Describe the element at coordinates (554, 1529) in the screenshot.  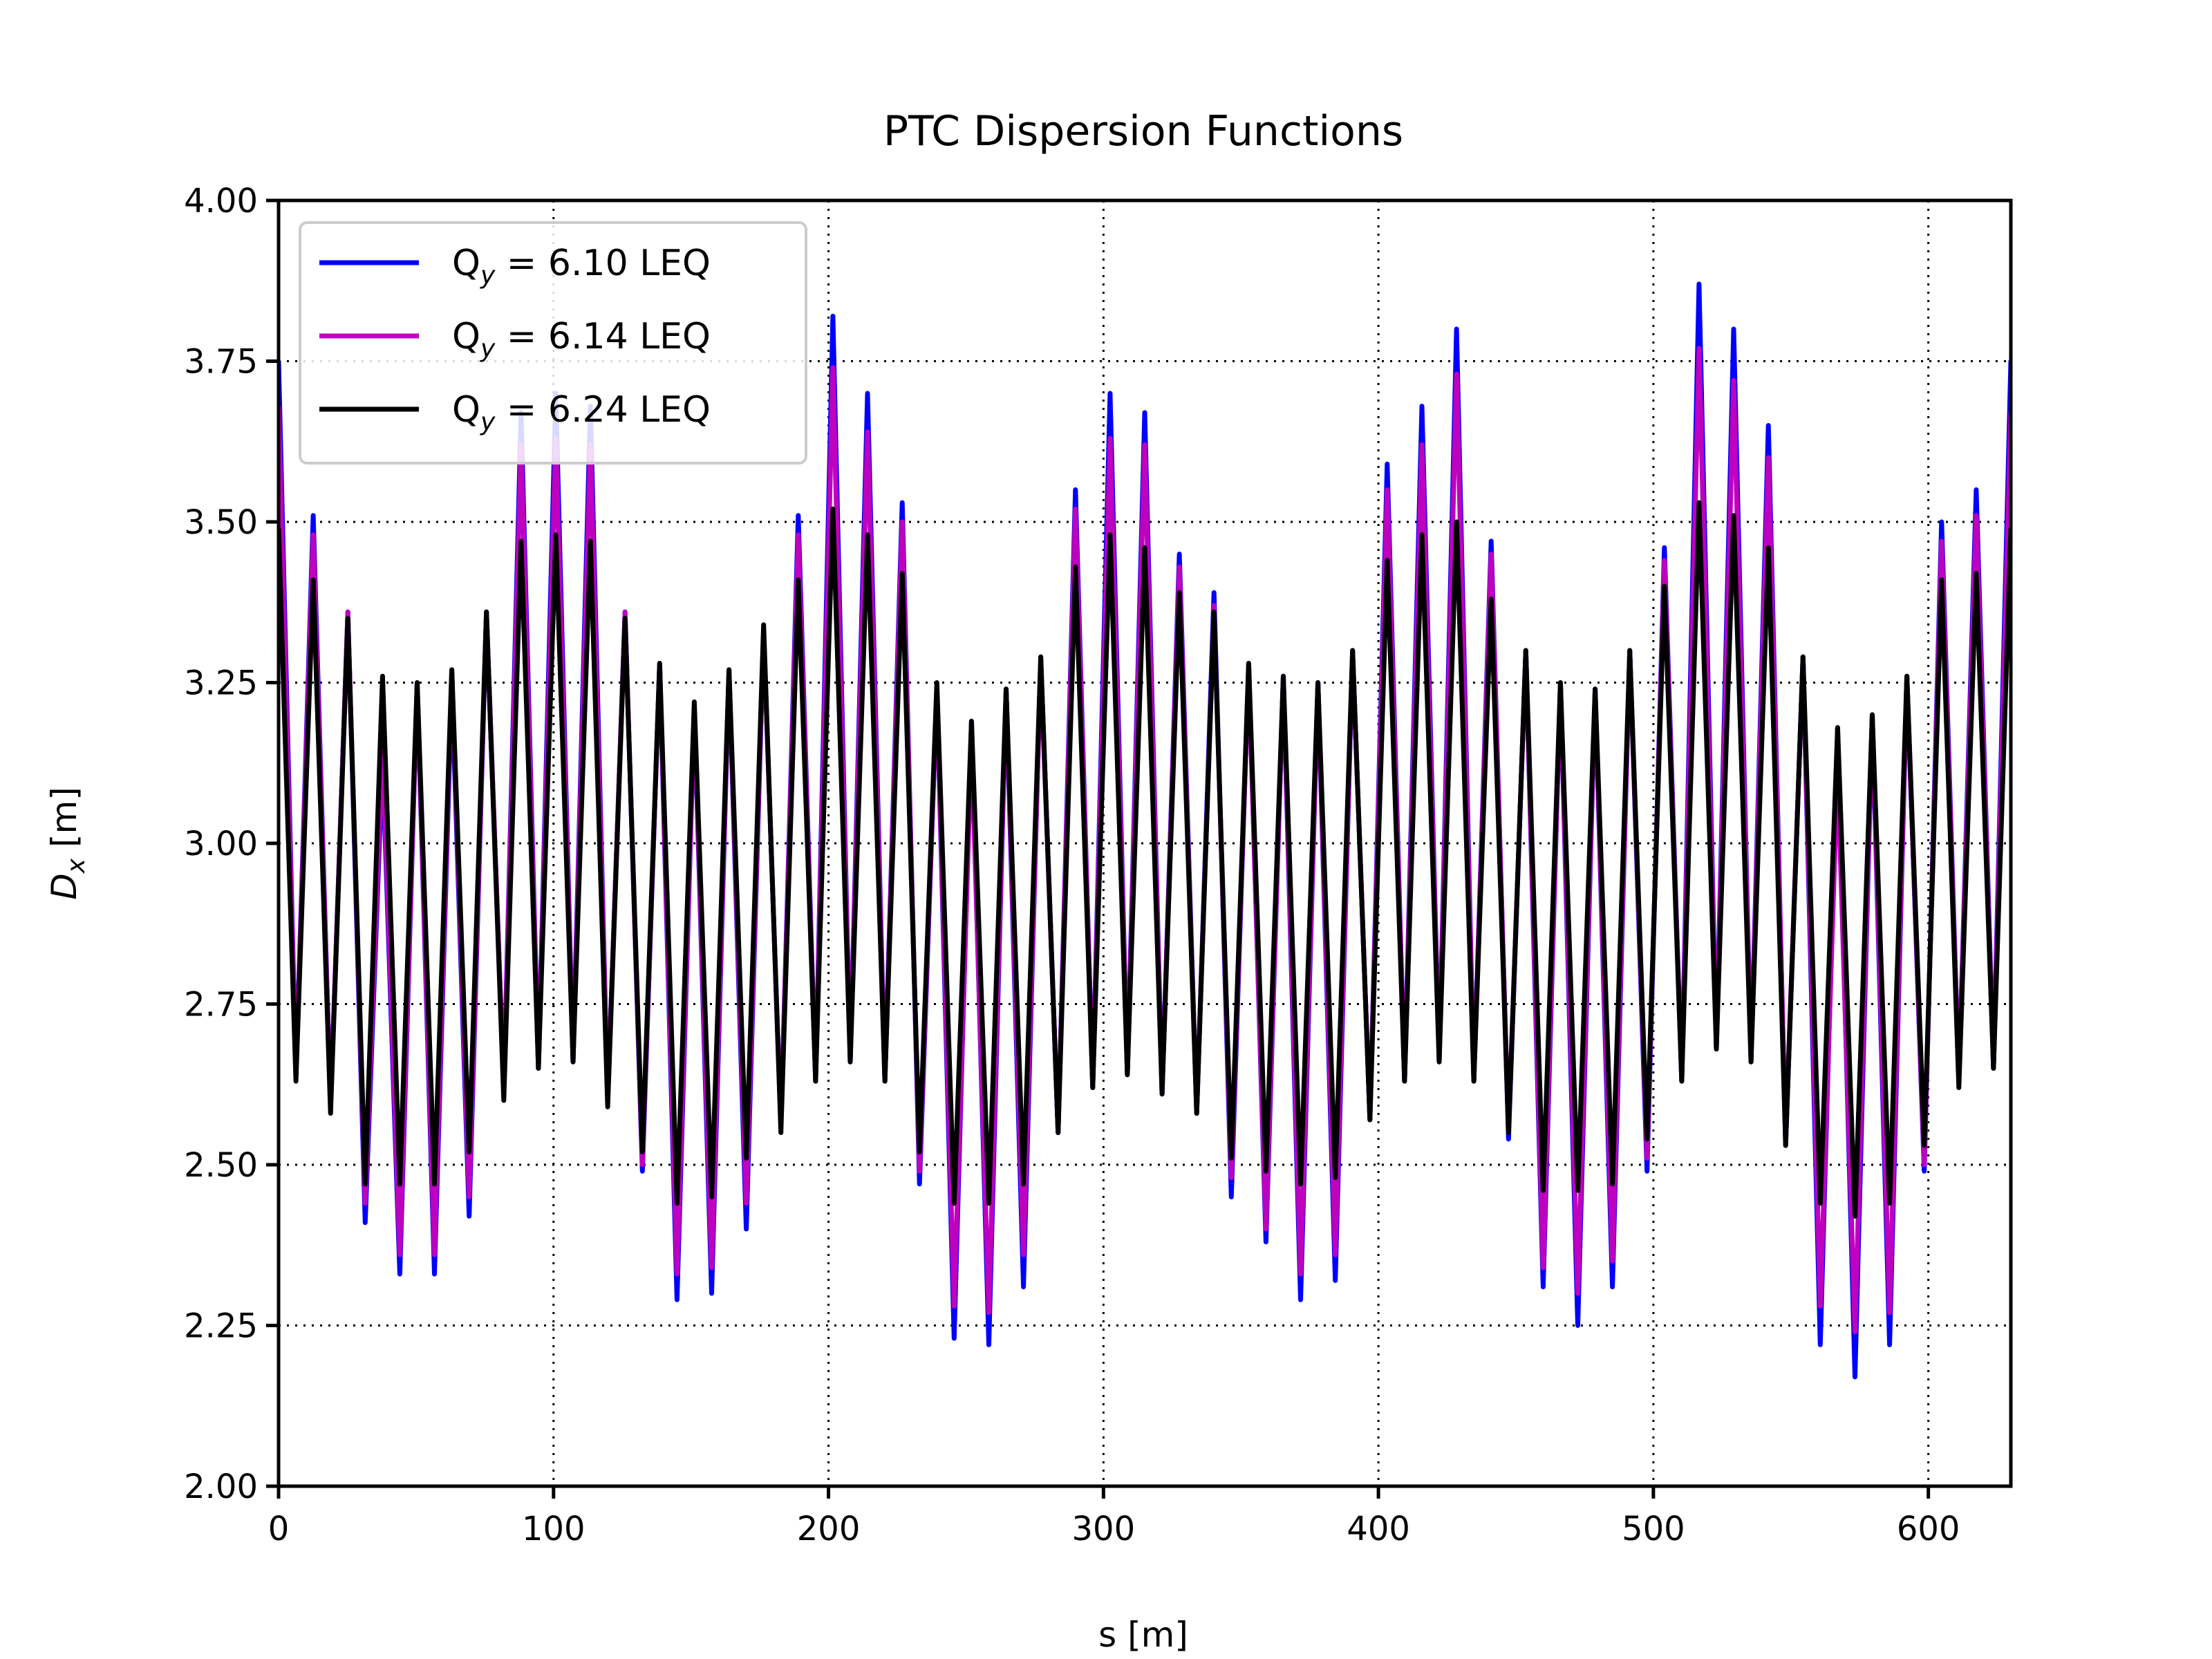
I see `x-tick-label: 100` at that location.